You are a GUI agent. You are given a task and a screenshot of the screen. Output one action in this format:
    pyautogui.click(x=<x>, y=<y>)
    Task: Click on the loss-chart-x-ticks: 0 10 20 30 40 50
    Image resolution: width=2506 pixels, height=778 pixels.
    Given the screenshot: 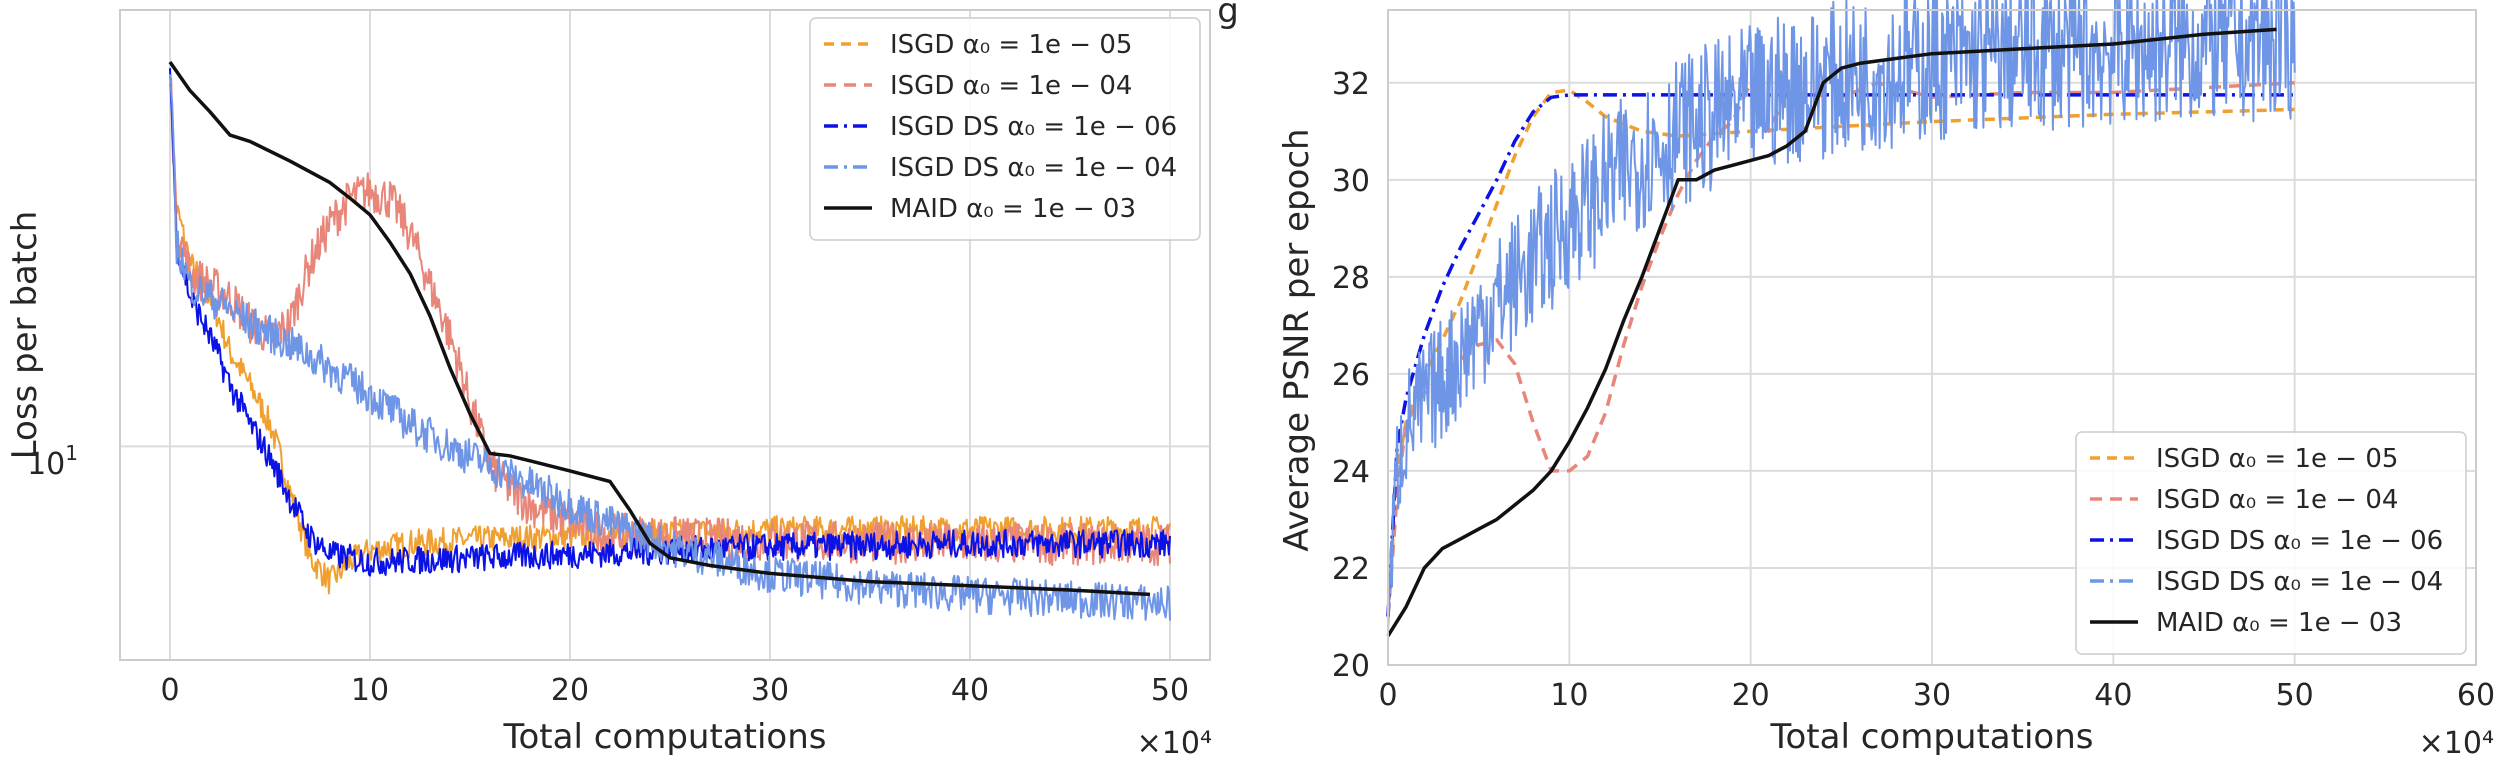 What is the action you would take?
    pyautogui.click(x=674, y=690)
    